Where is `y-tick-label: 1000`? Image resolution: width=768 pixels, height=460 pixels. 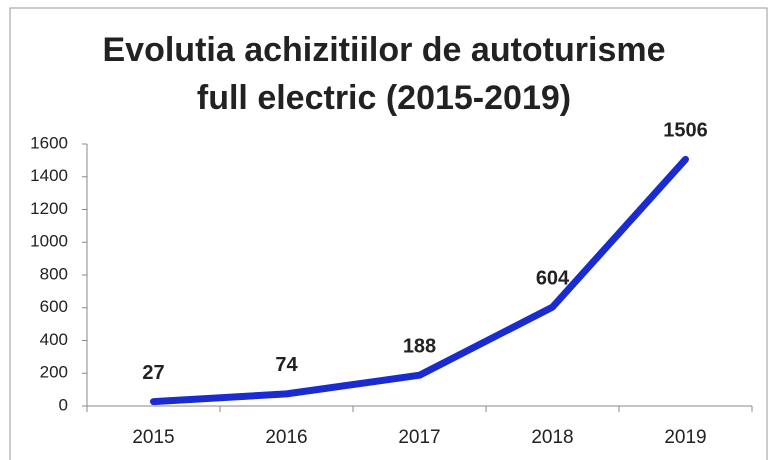
y-tick-label: 1000 is located at coordinates (49, 241).